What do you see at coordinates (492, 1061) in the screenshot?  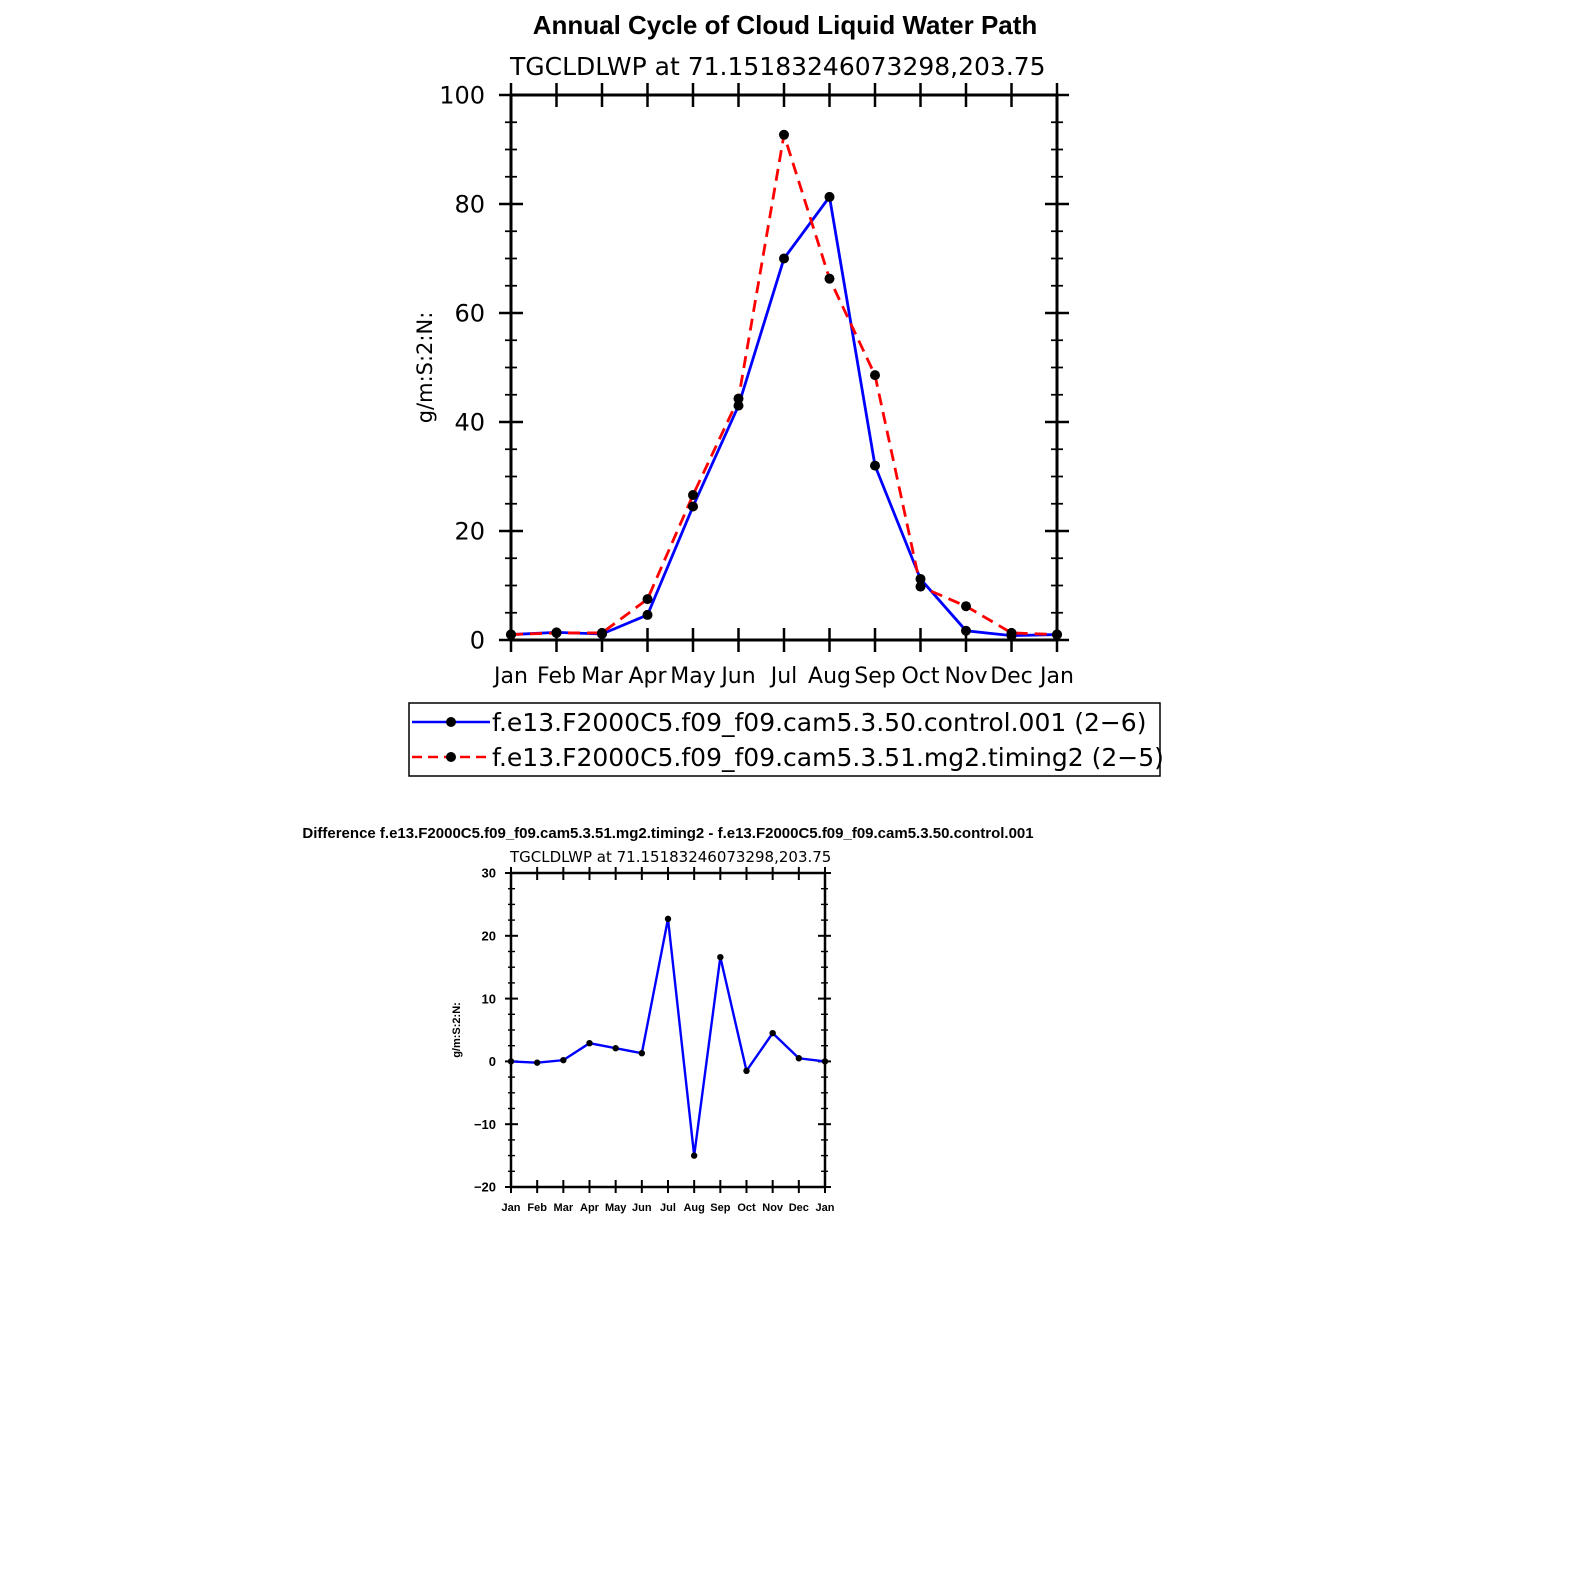 I see `chart2-ytick-label: 0` at bounding box center [492, 1061].